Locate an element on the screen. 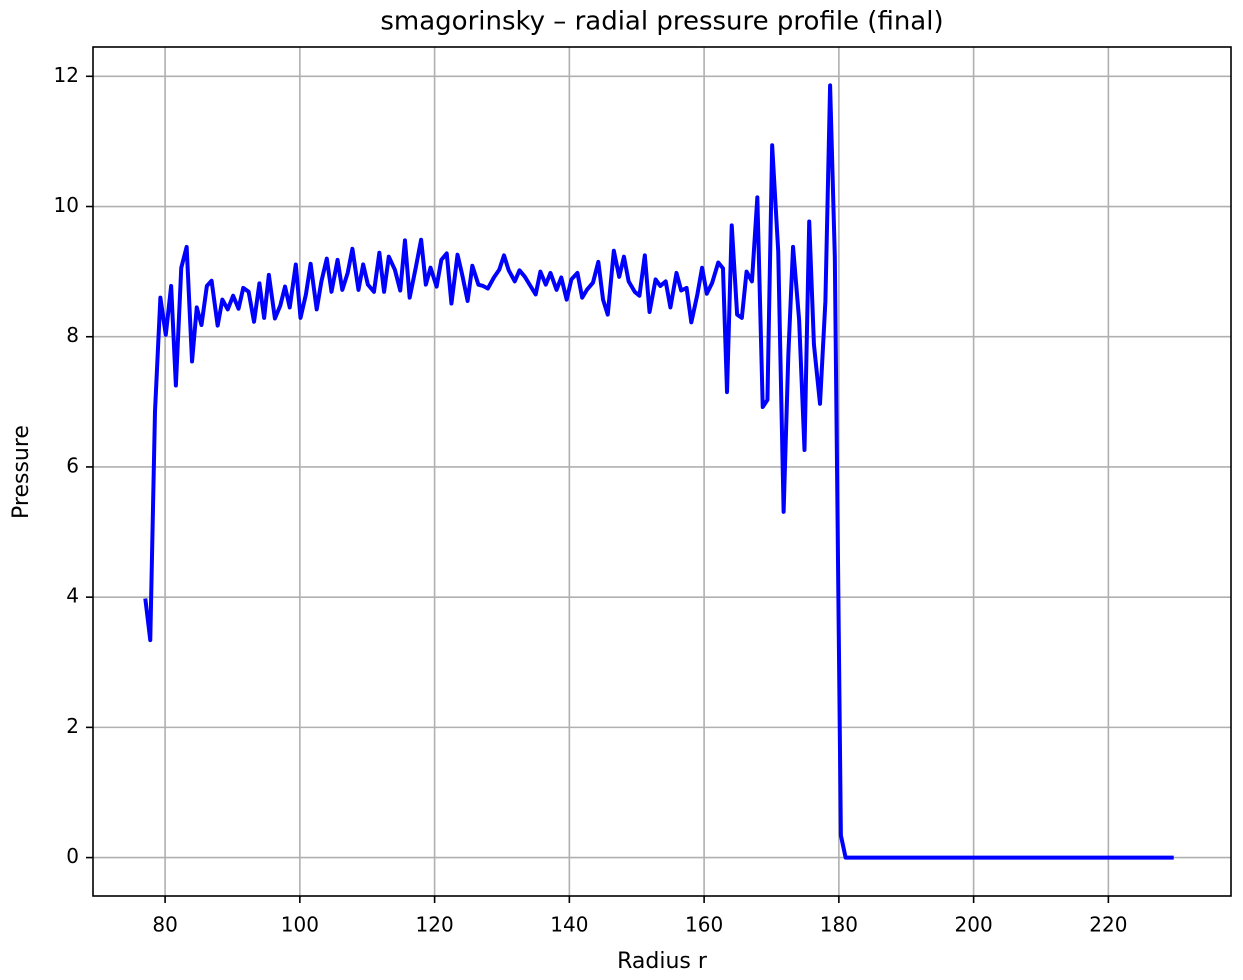 This screenshot has width=1243, height=980. y-axis-label: Pressure is located at coordinates (21, 472).